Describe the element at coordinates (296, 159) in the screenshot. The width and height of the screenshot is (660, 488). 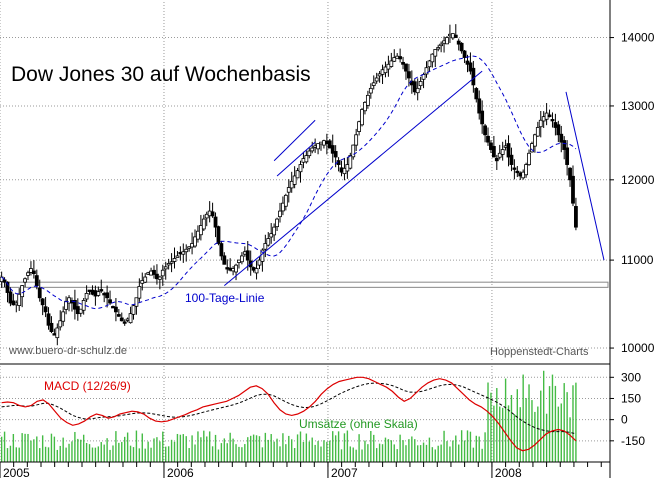
I see `trendline-channel-lower` at that location.